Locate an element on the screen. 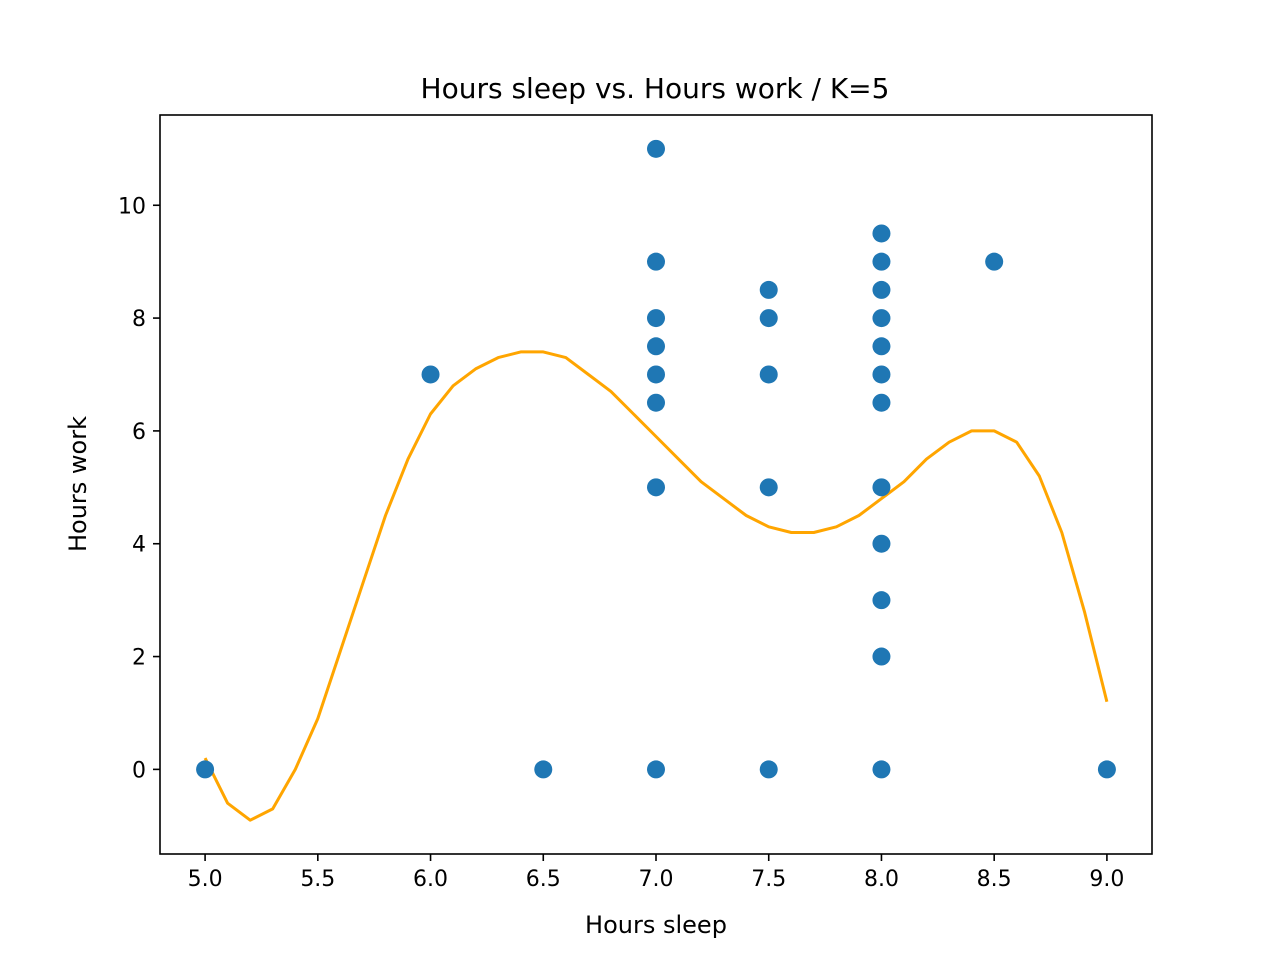  y-tick-label: 6 is located at coordinates (139, 432).